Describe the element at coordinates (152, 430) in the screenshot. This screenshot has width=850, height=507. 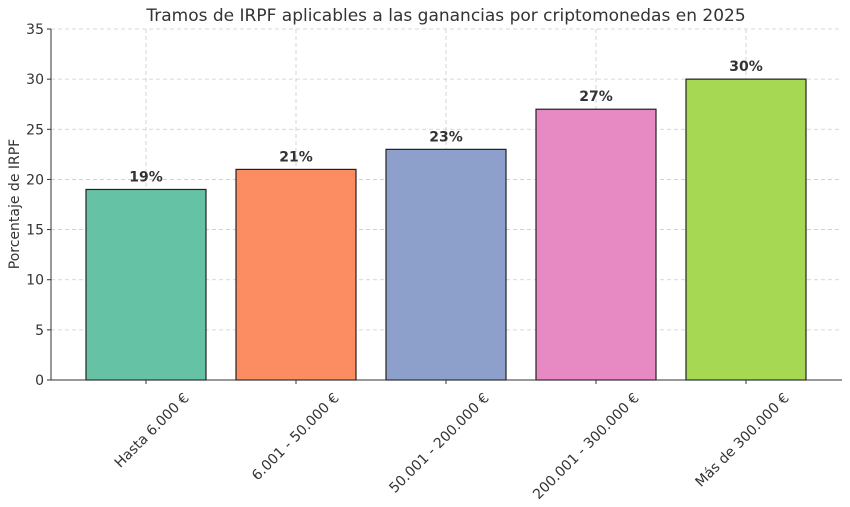
I see `x-tick-label: Hasta 6.000 €` at that location.